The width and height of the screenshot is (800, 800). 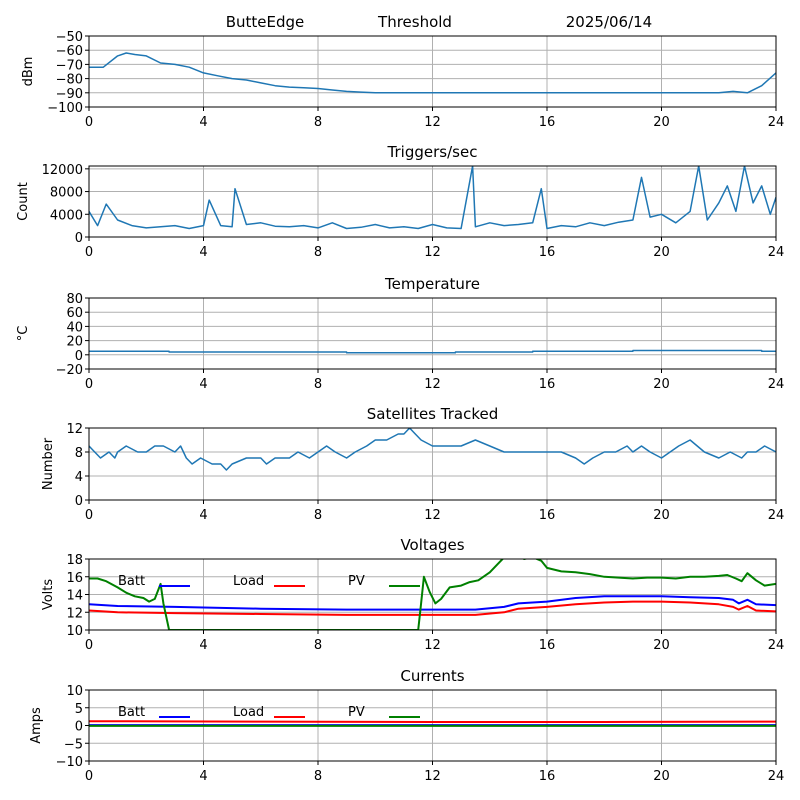 I want to click on legend: Batt Load PV, so click(x=269, y=712).